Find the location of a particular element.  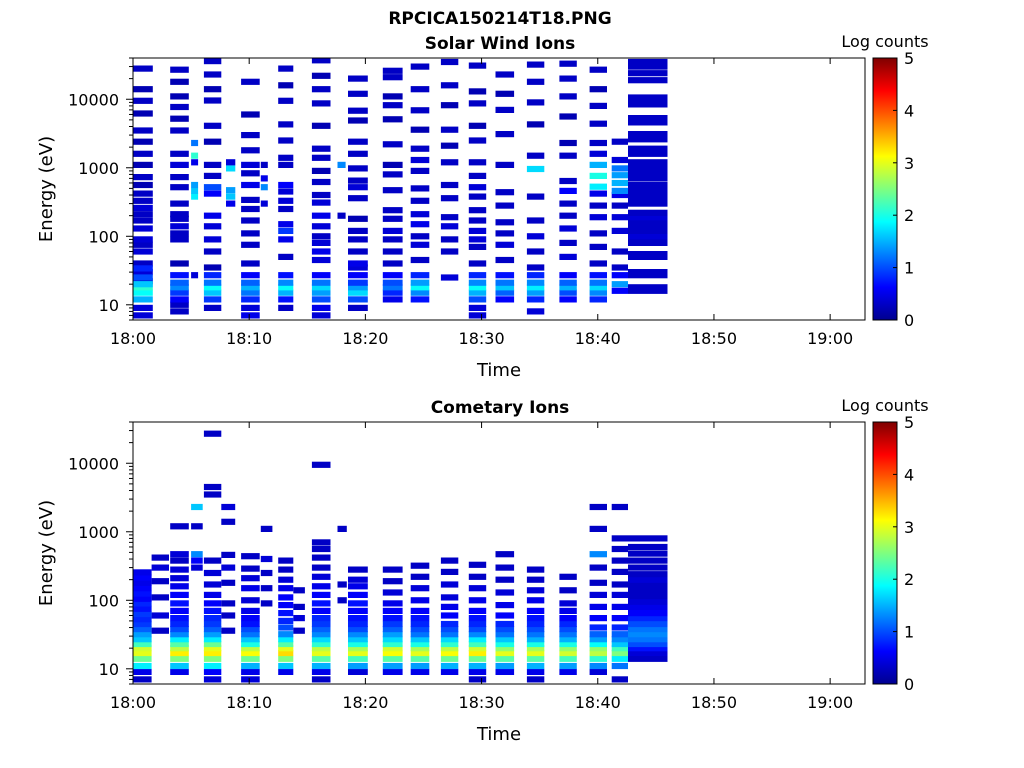

colorbar-tick-label: 5 is located at coordinates (909, 422).